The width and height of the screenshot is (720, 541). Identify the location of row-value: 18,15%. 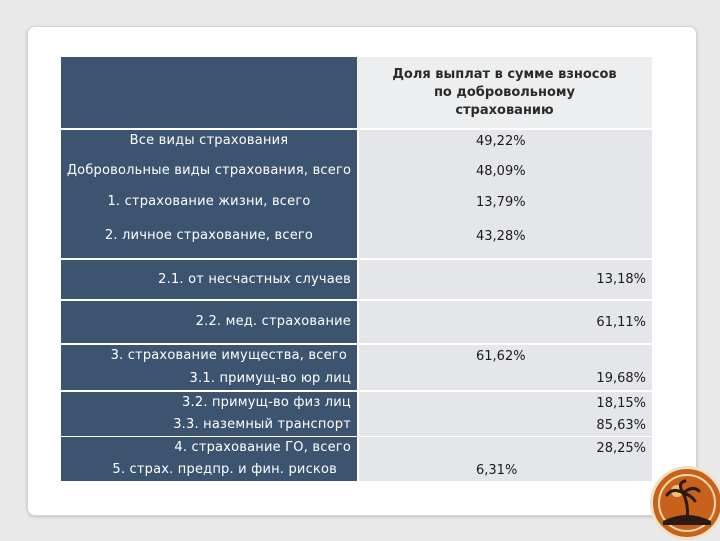
(505, 403).